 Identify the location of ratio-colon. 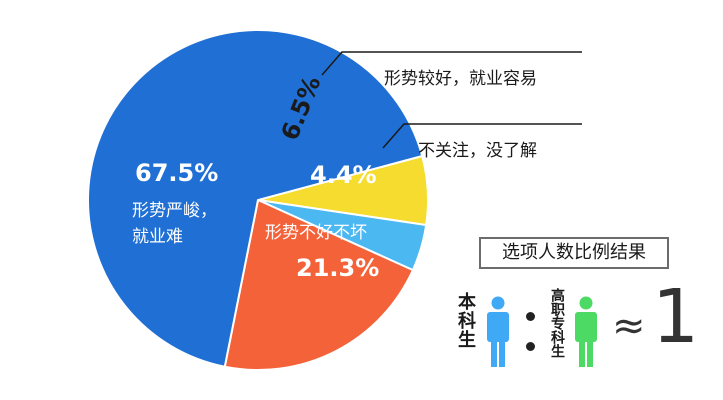
(531, 332).